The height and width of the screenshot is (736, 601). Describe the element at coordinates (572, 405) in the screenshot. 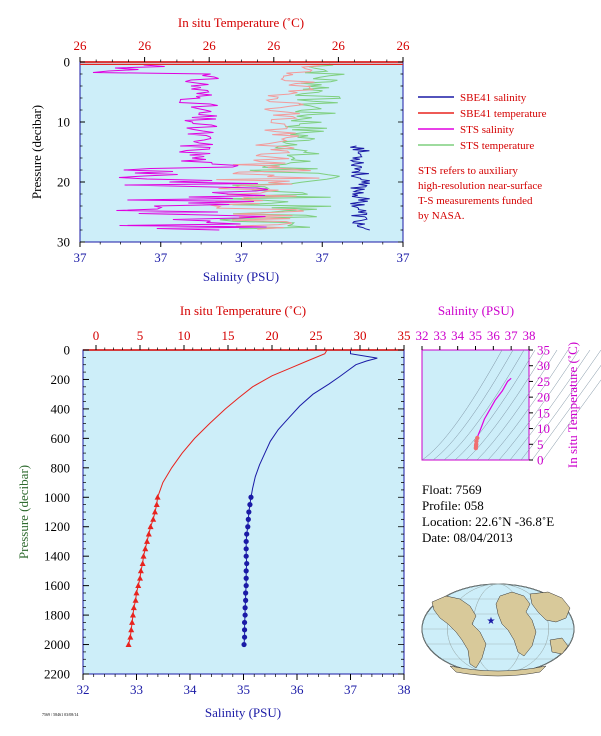

I see `ts-panel-temperature-axis-title: In situ Temperature (˚C)` at that location.